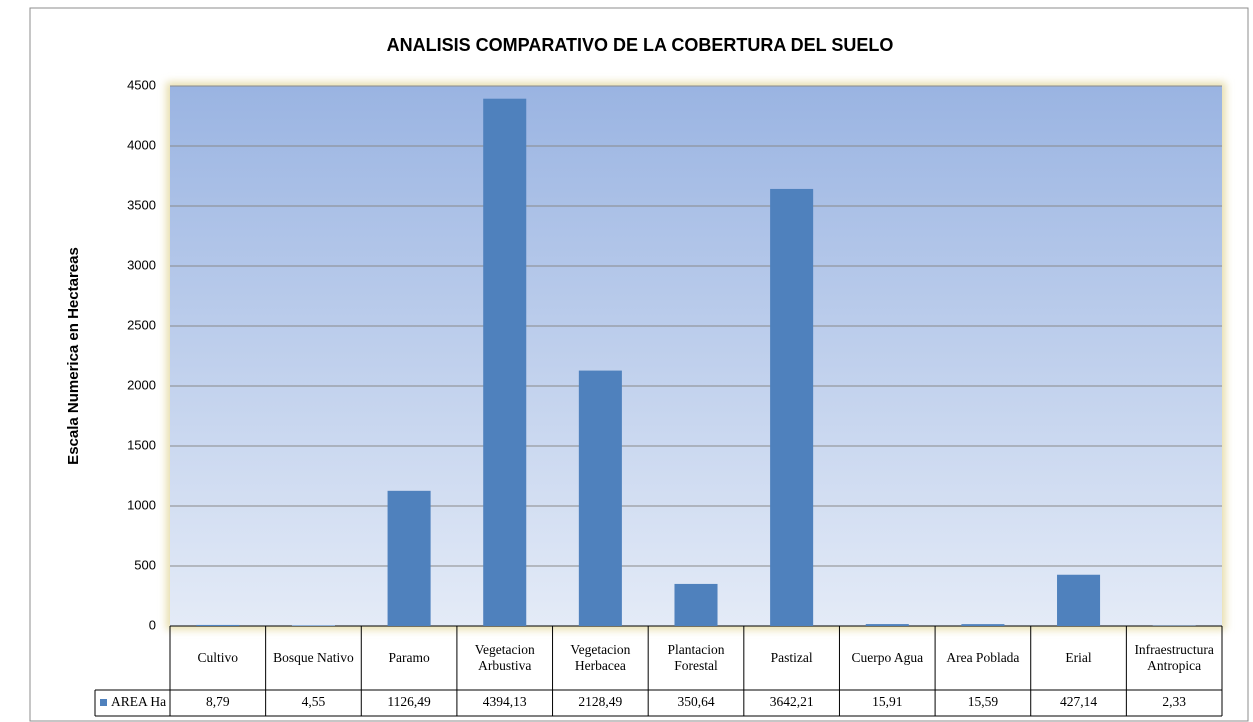 Image resolution: width=1253 pixels, height=722 pixels. What do you see at coordinates (145, 564) in the screenshot?
I see `y-tick-label: 500` at bounding box center [145, 564].